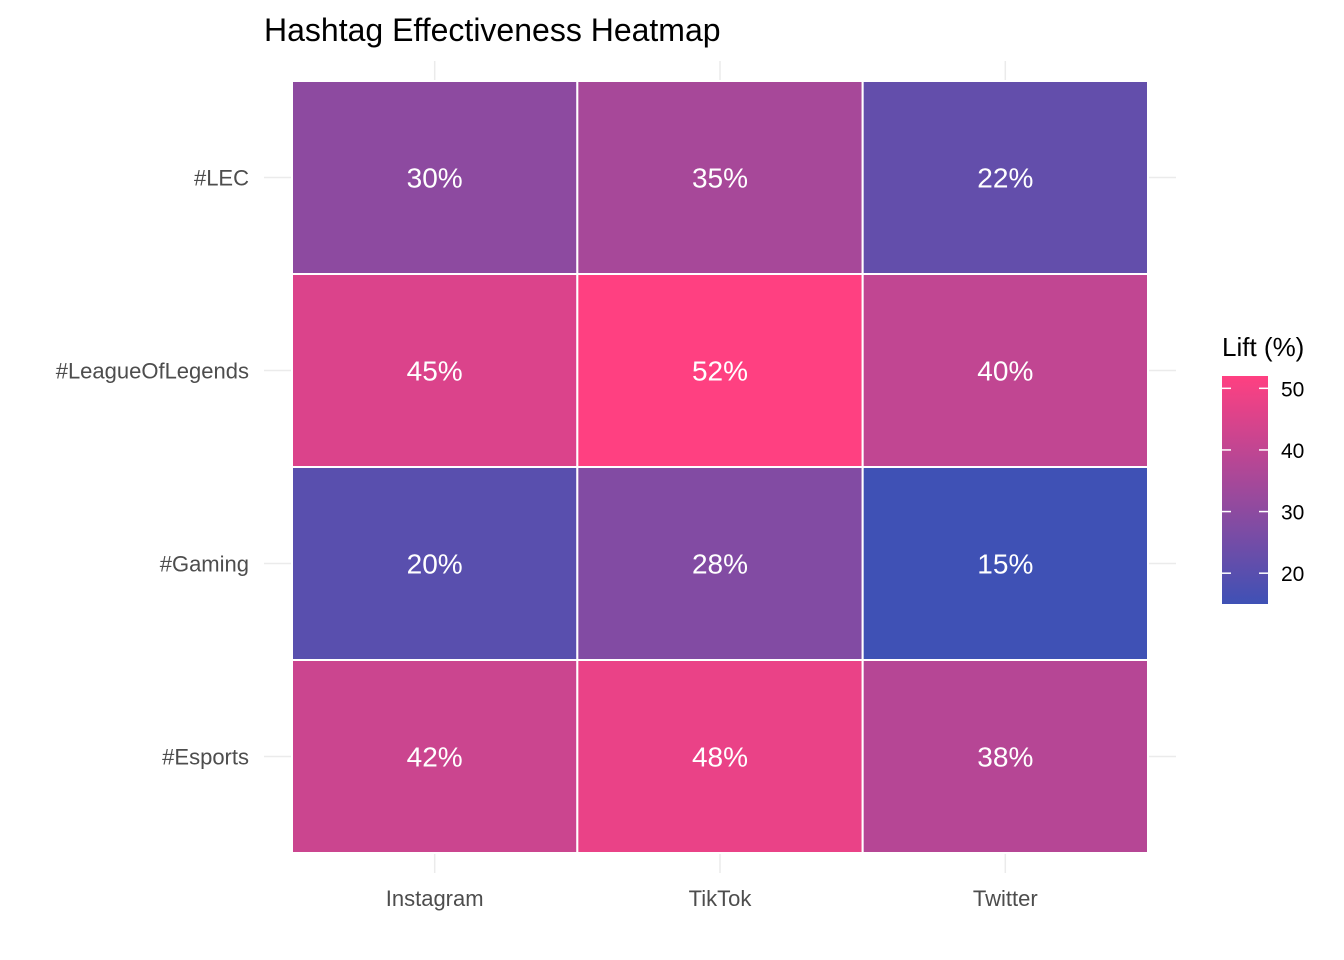 Image resolution: width=1344 pixels, height=960 pixels. I want to click on legend-title: Lift (%), so click(1263, 347).